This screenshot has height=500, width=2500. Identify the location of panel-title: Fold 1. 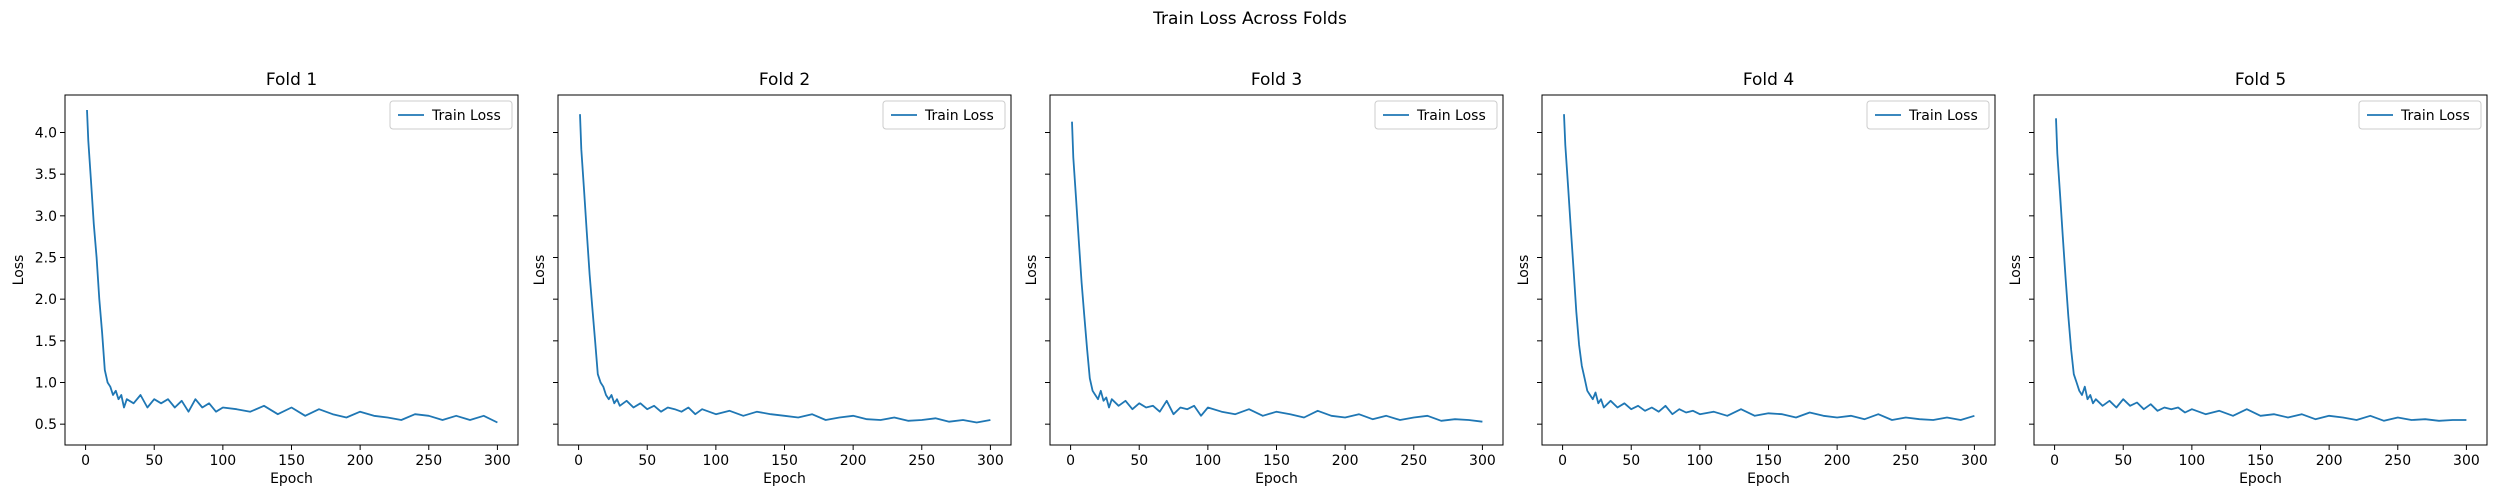
(291, 80).